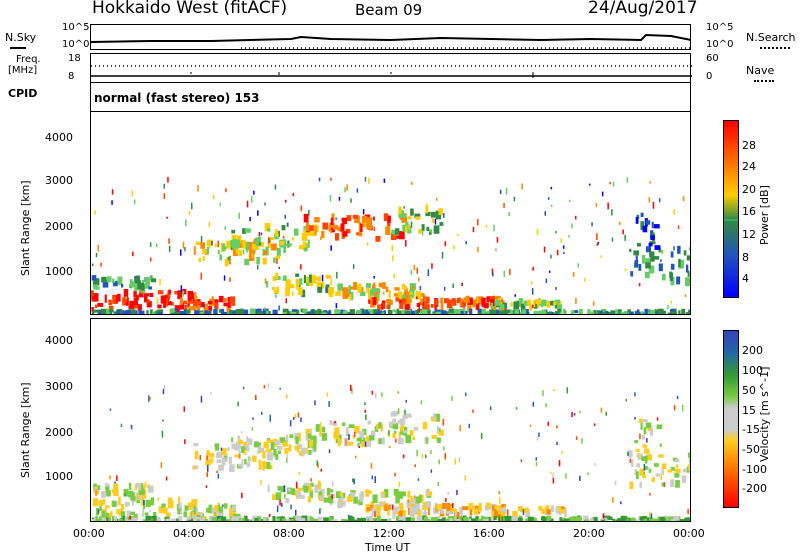 The width and height of the screenshot is (800, 554). Describe the element at coordinates (731, 209) in the screenshot. I see `power-colorbar` at that location.